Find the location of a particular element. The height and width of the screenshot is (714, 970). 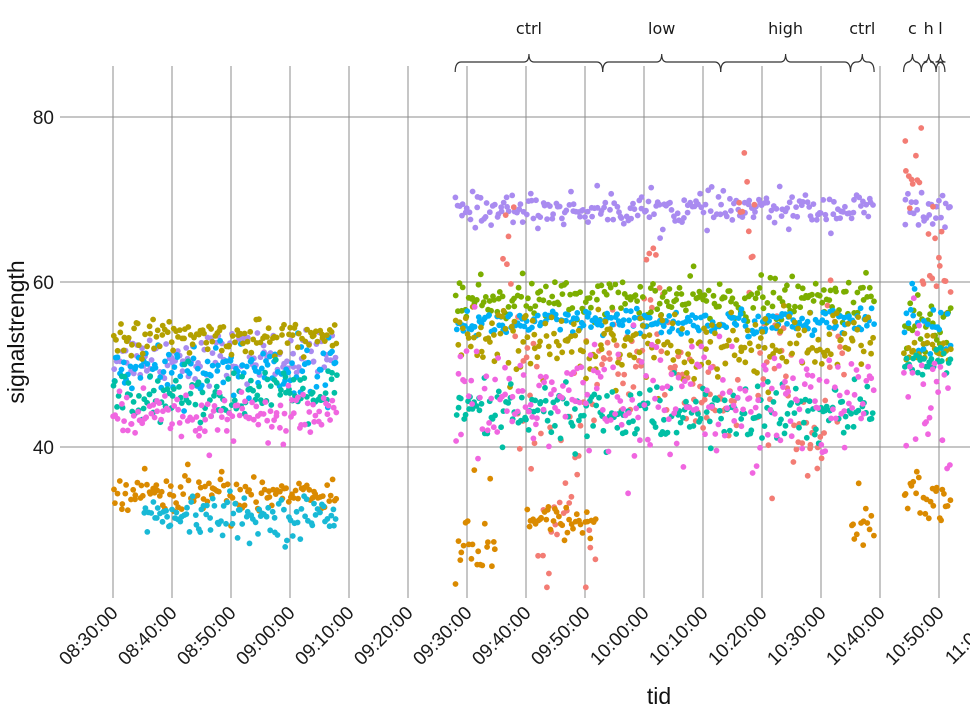

x-tick-label: 11:00:00 is located at coordinates (955, 636).